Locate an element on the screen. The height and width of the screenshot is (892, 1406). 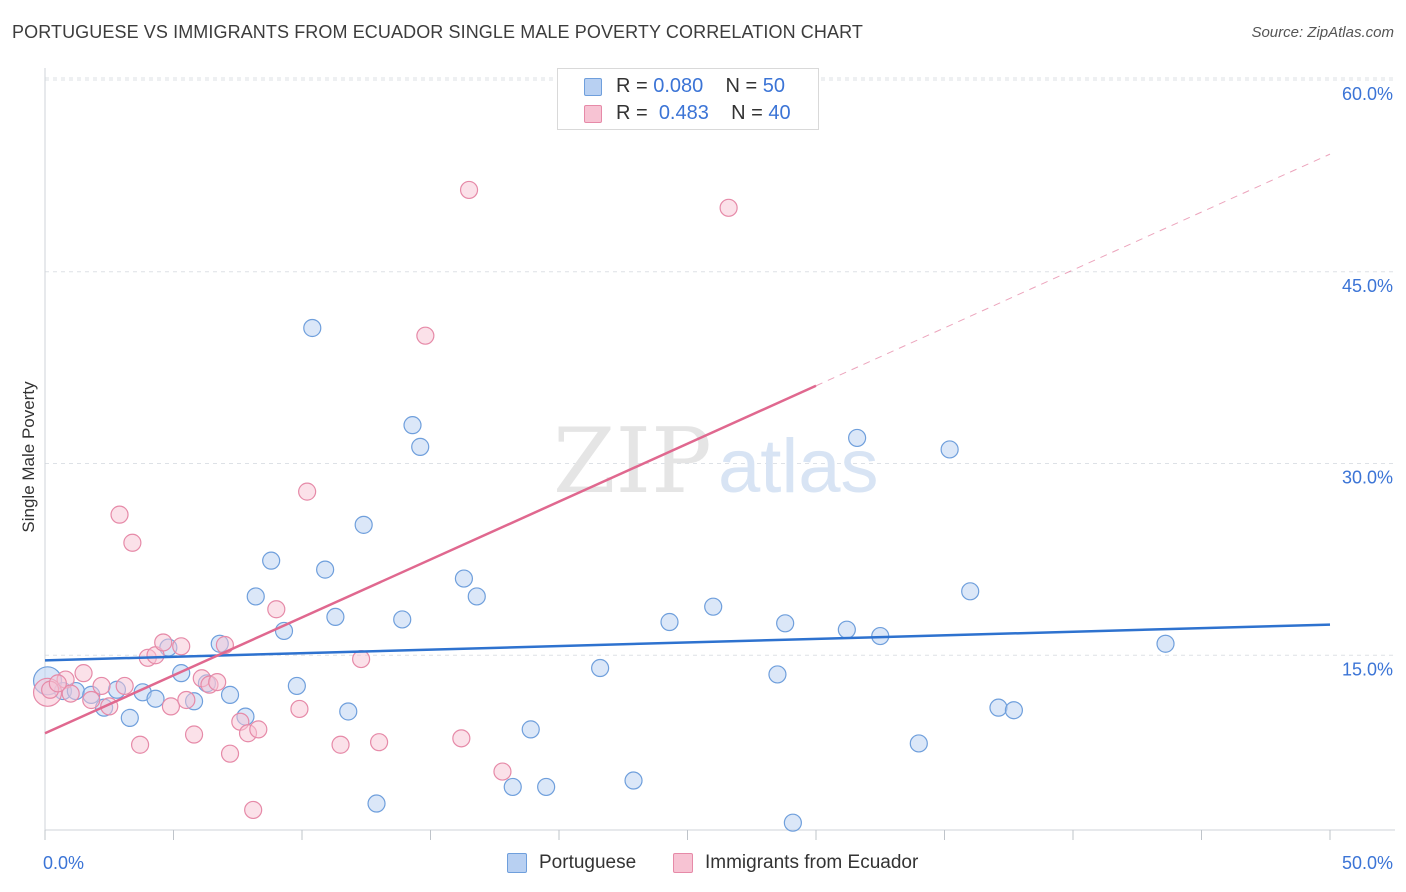
y-axis-tick-labels: 15.0% 30.0% 45.0% 60.0% is located at coordinates (1367, 381).